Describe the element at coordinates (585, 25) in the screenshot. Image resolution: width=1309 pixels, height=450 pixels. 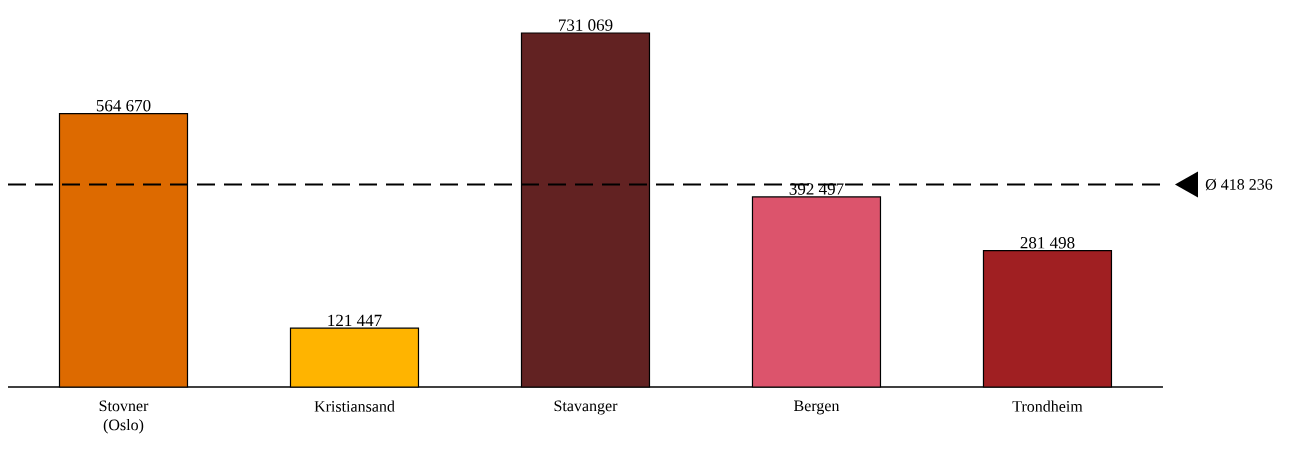
I see `data-label: 731 069` at that location.